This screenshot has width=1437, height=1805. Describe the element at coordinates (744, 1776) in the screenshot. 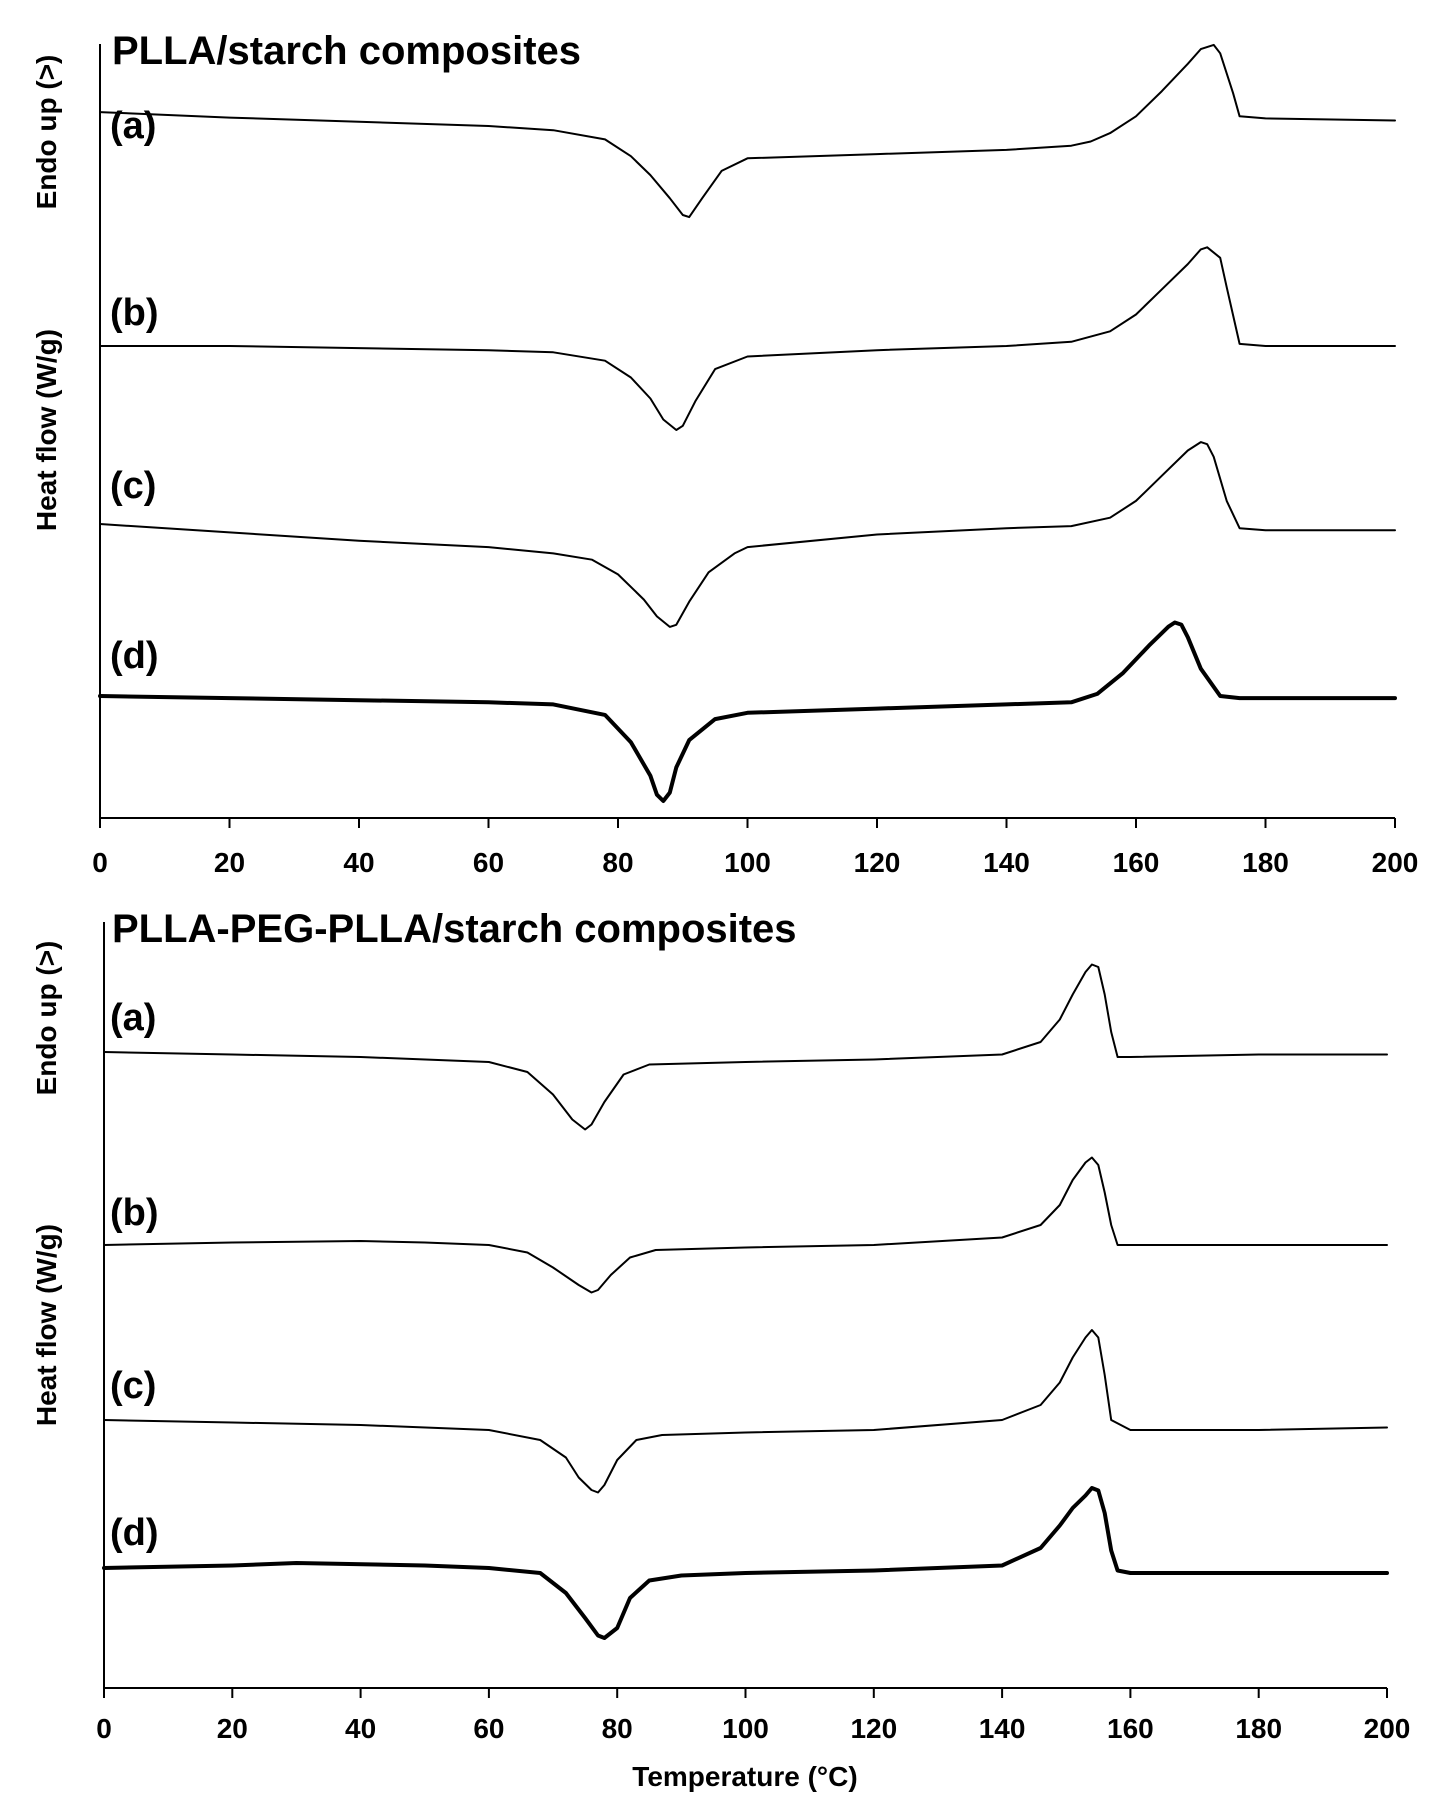

I see `x-axis-label: Temperature (°C)` at that location.